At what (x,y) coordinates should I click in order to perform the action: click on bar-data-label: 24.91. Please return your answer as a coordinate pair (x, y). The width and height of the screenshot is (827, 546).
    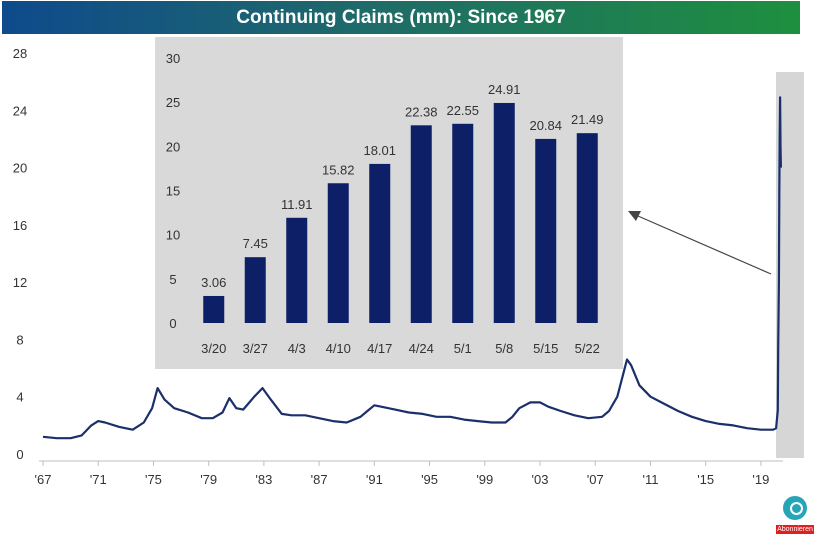
    Looking at the image, I should click on (504, 89).